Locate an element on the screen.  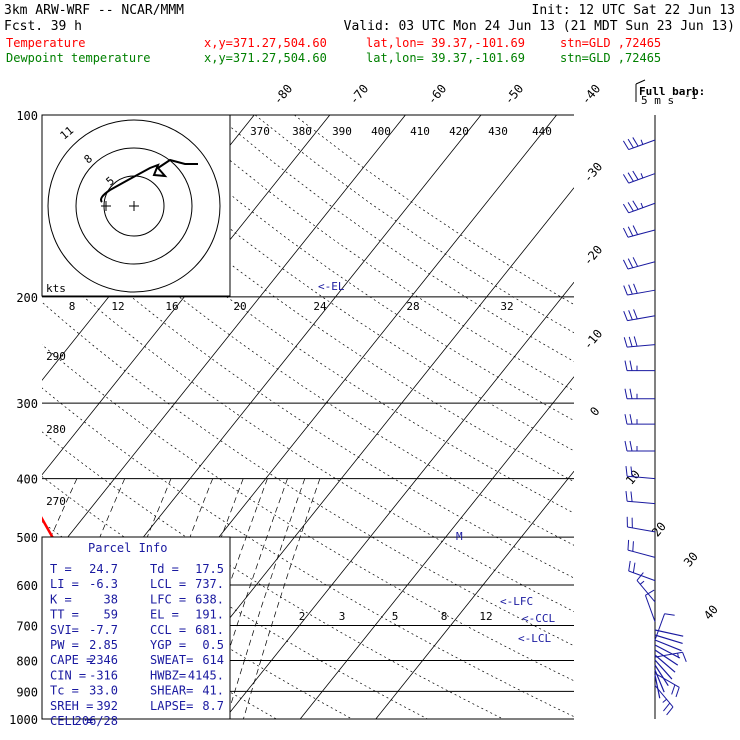
pressure-tick-label: 500 is located at coordinates (27, 538).